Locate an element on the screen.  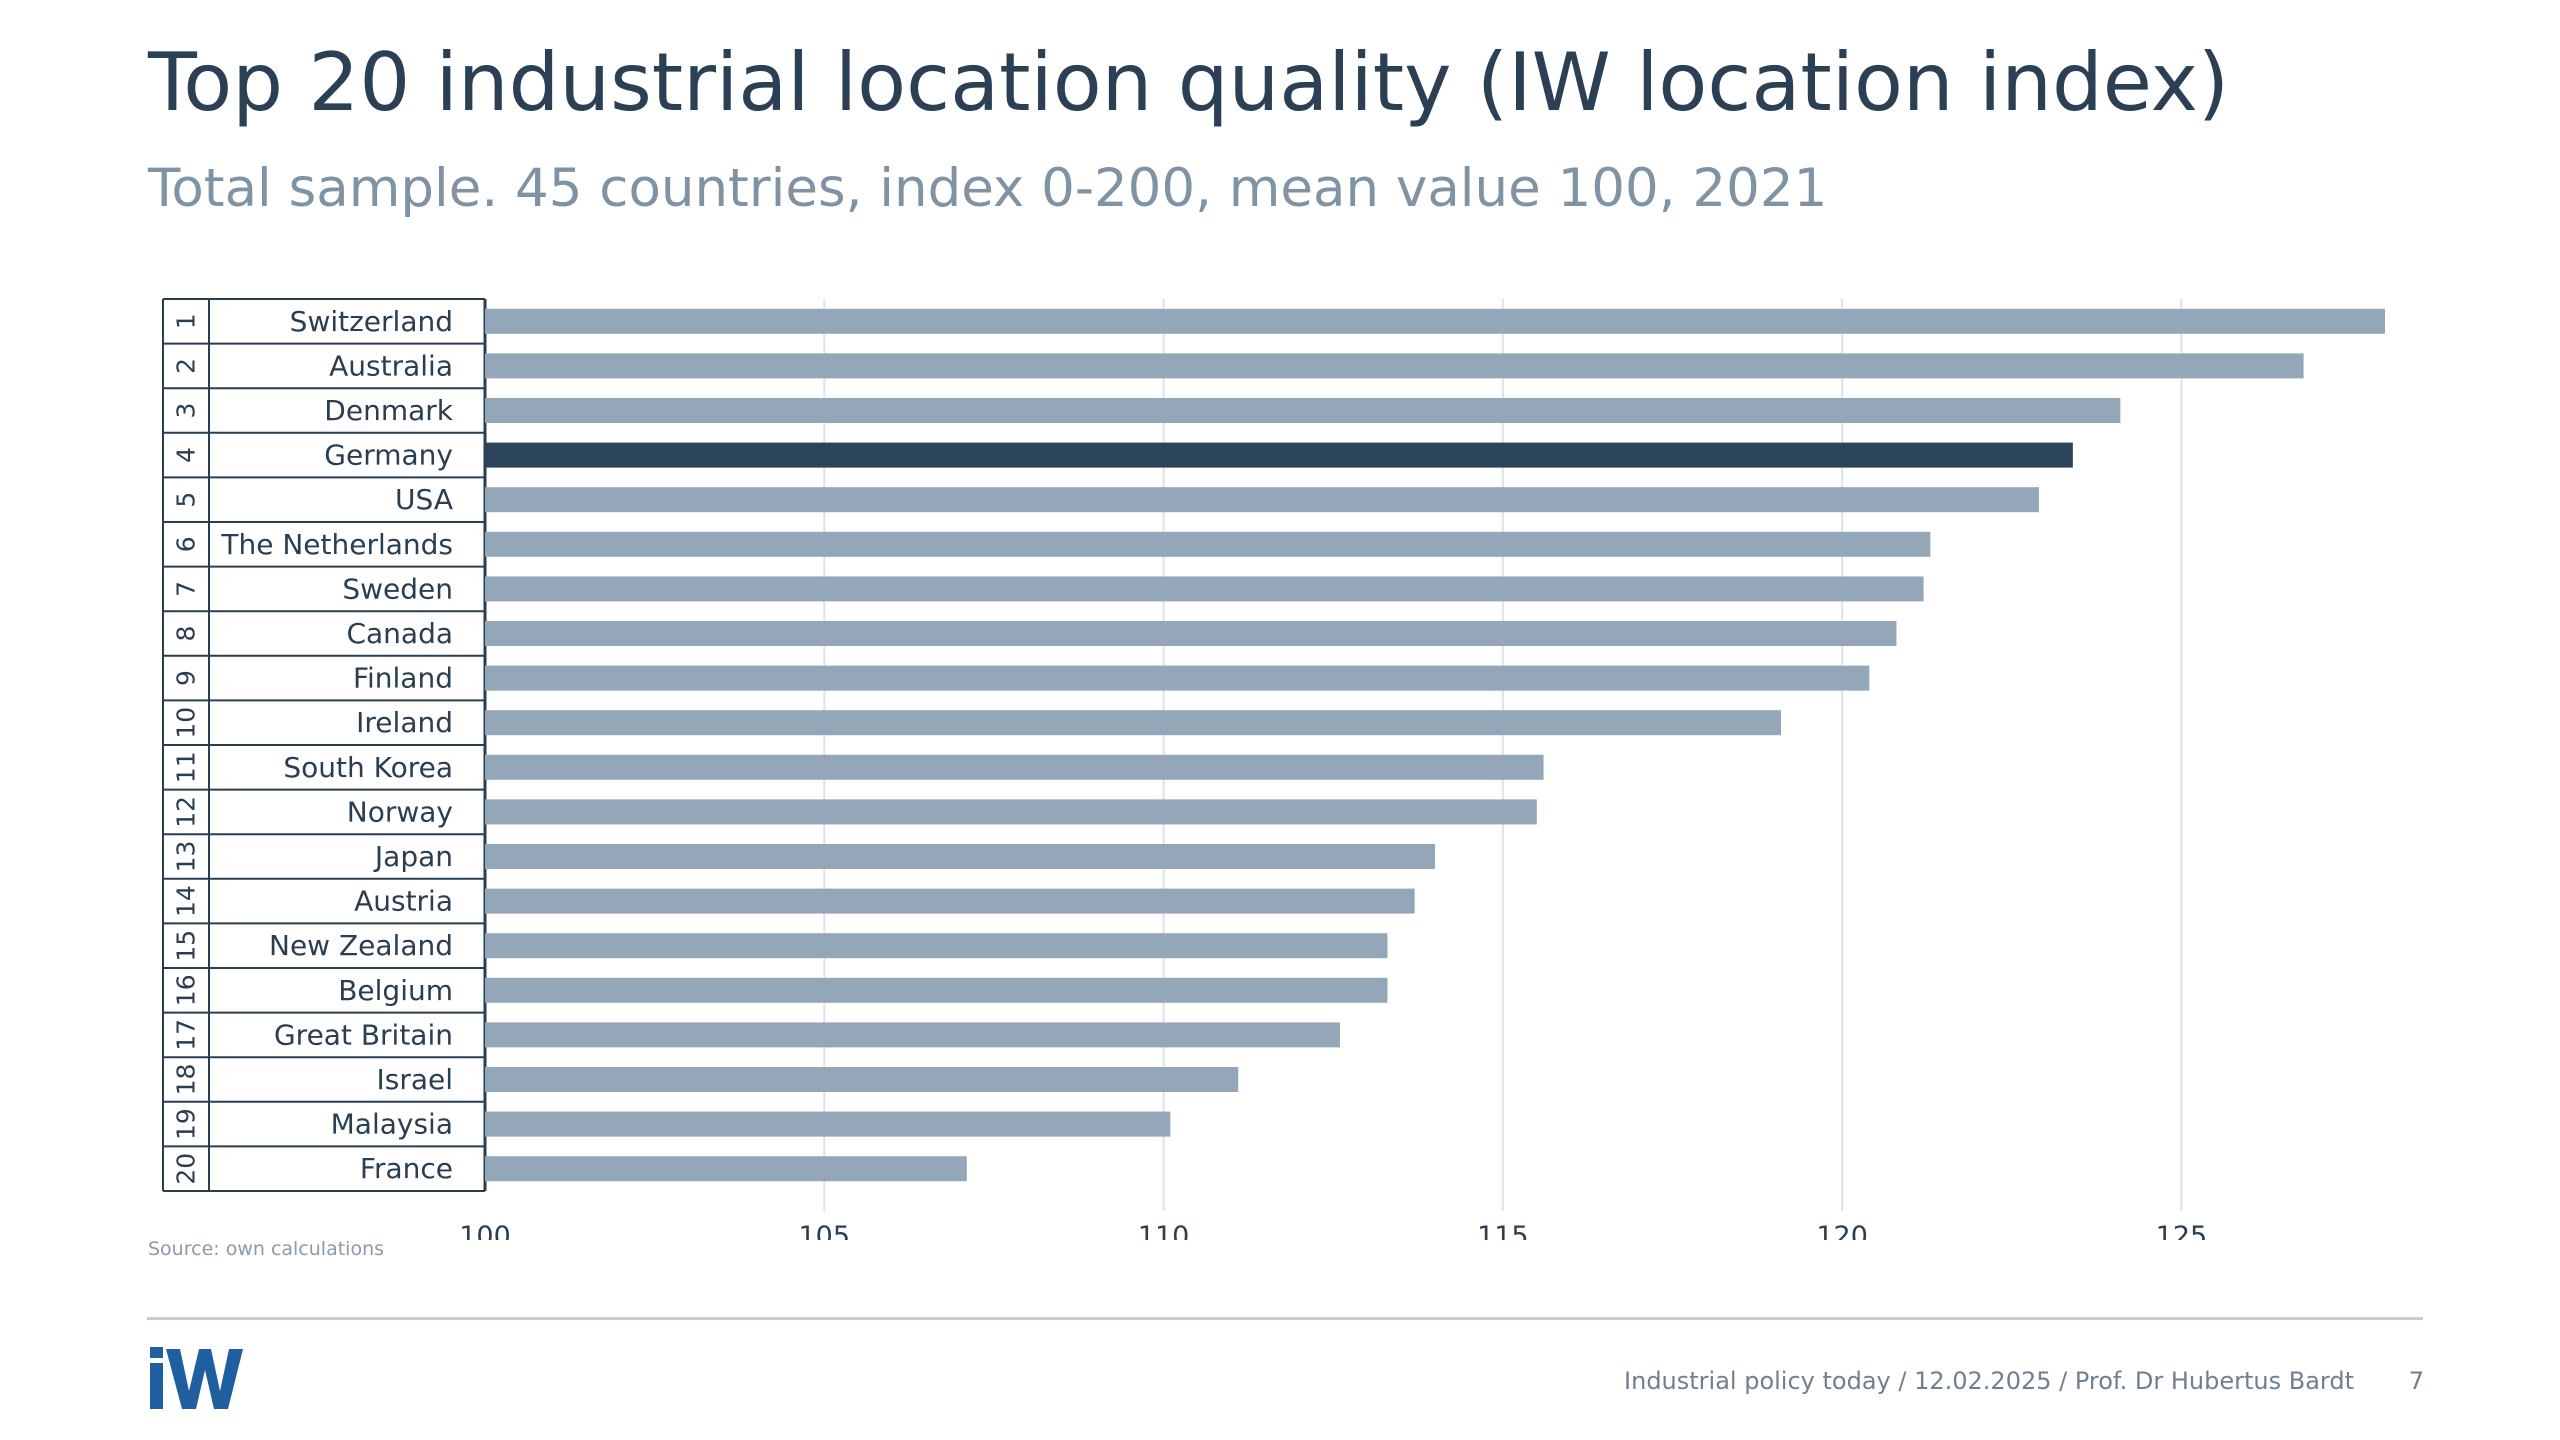
rank-number: 18 is located at coordinates (186, 1080).